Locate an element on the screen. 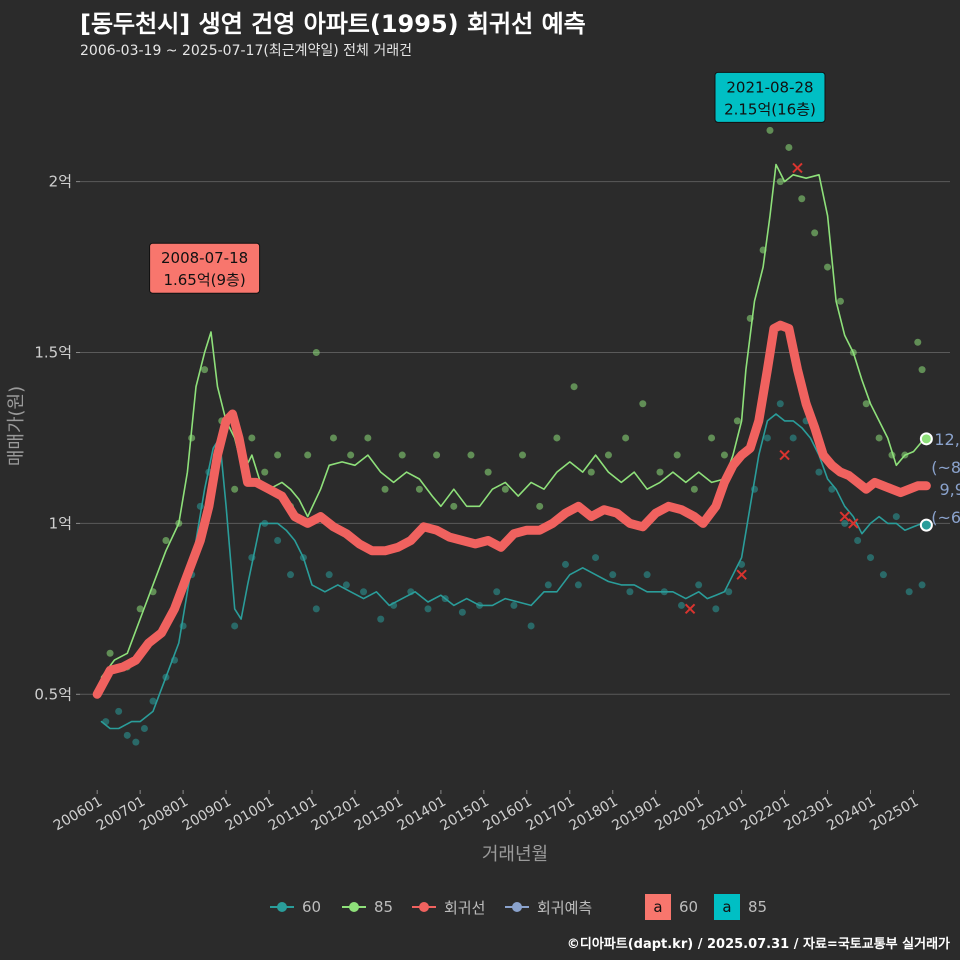 This screenshot has height=960, width=960. x-tick-label: 202001 is located at coordinates (679, 814).